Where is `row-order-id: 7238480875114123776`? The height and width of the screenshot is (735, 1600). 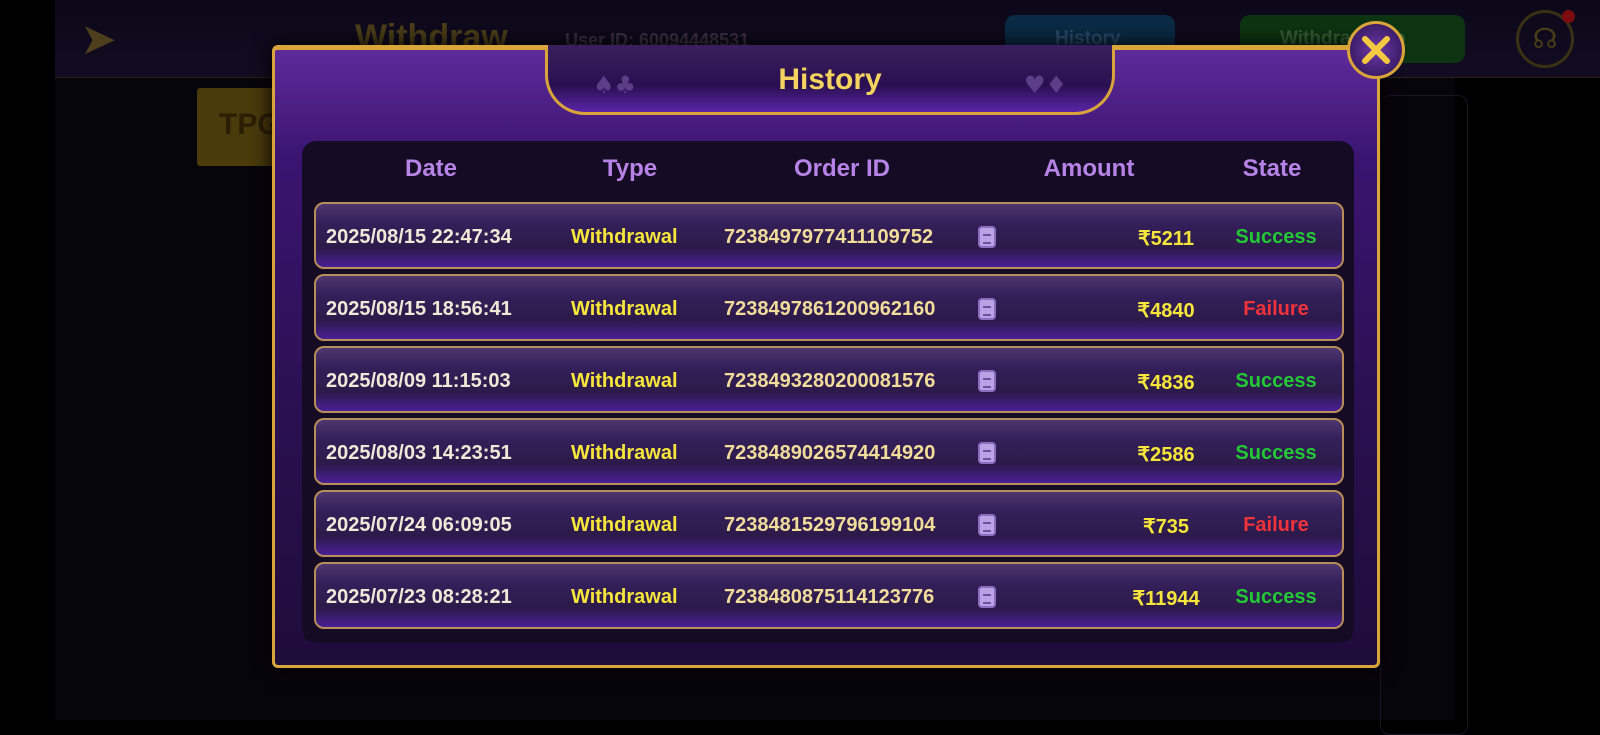 row-order-id: 7238480875114123776 is located at coordinates (829, 597).